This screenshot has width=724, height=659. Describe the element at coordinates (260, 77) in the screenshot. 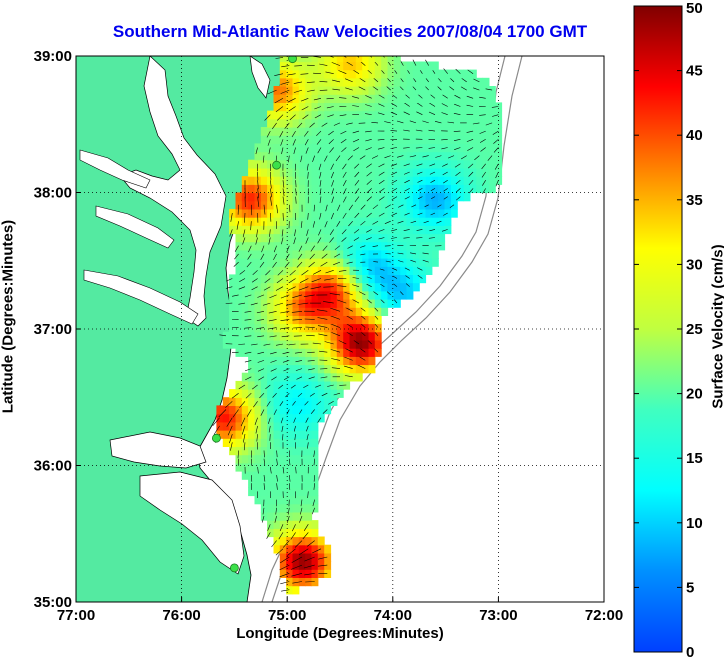

I see `delaware-bay` at that location.